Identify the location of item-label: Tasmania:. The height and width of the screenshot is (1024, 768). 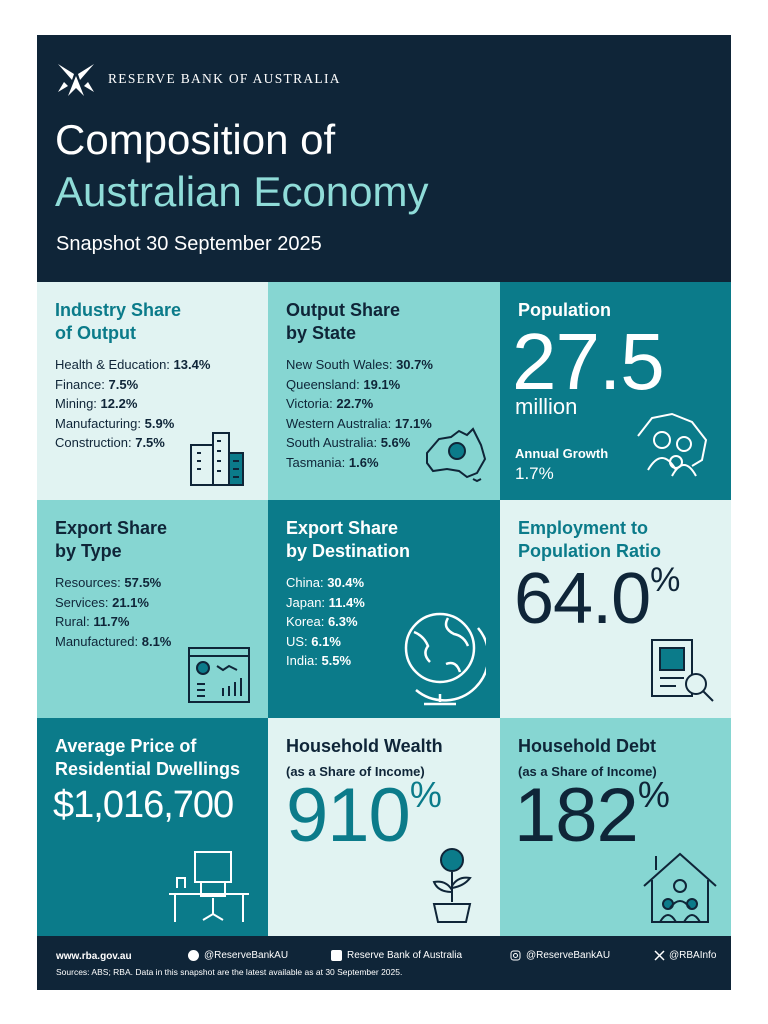
(316, 462).